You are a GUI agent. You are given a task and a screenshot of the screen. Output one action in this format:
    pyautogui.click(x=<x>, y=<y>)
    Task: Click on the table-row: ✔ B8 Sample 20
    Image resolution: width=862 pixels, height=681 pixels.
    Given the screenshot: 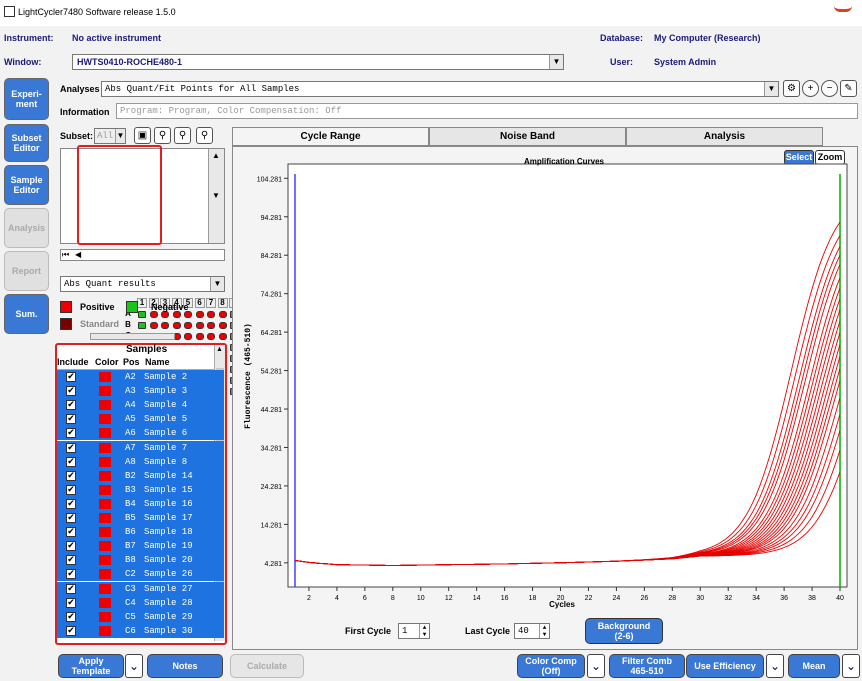 What is the action you would take?
    pyautogui.click(x=140, y=560)
    